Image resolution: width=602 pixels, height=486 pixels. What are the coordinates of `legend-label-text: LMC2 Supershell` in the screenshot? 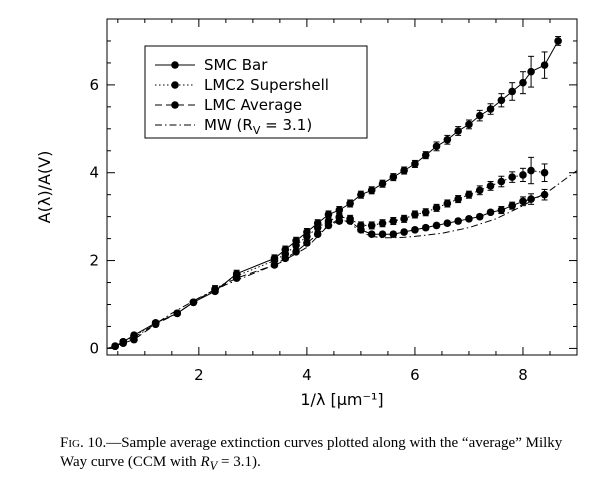 It's located at (266, 85).